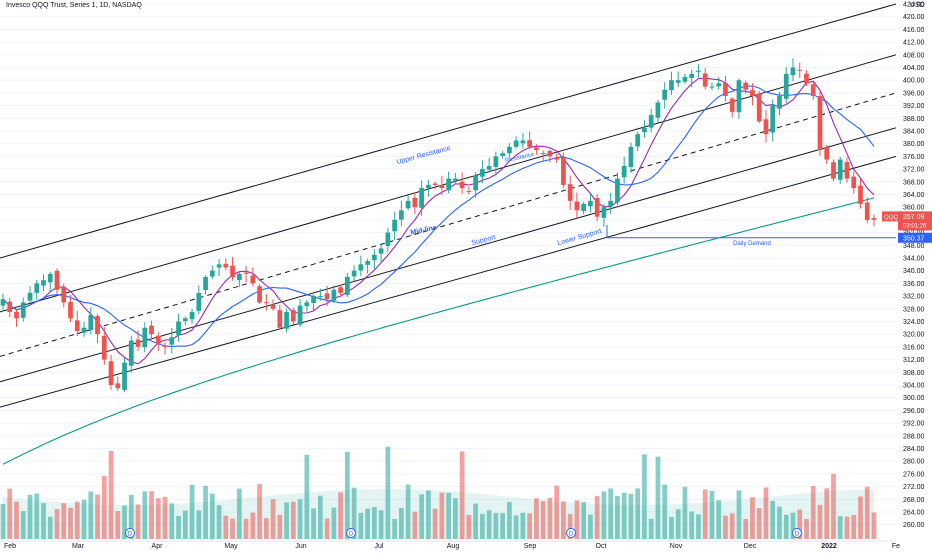 The height and width of the screenshot is (555, 932). Describe the element at coordinates (914, 170) in the screenshot. I see `y-tick-label: 372.00` at that location.